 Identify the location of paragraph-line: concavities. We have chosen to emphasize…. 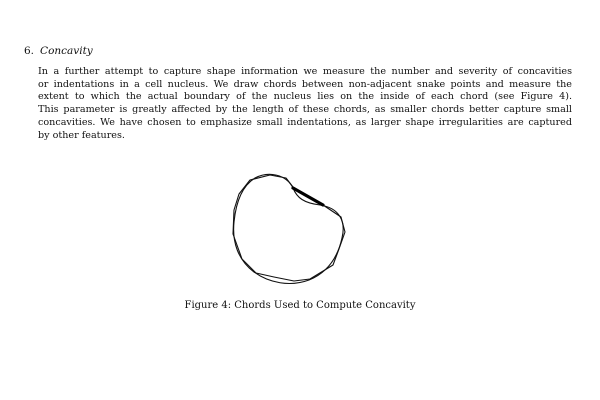
(305, 122).